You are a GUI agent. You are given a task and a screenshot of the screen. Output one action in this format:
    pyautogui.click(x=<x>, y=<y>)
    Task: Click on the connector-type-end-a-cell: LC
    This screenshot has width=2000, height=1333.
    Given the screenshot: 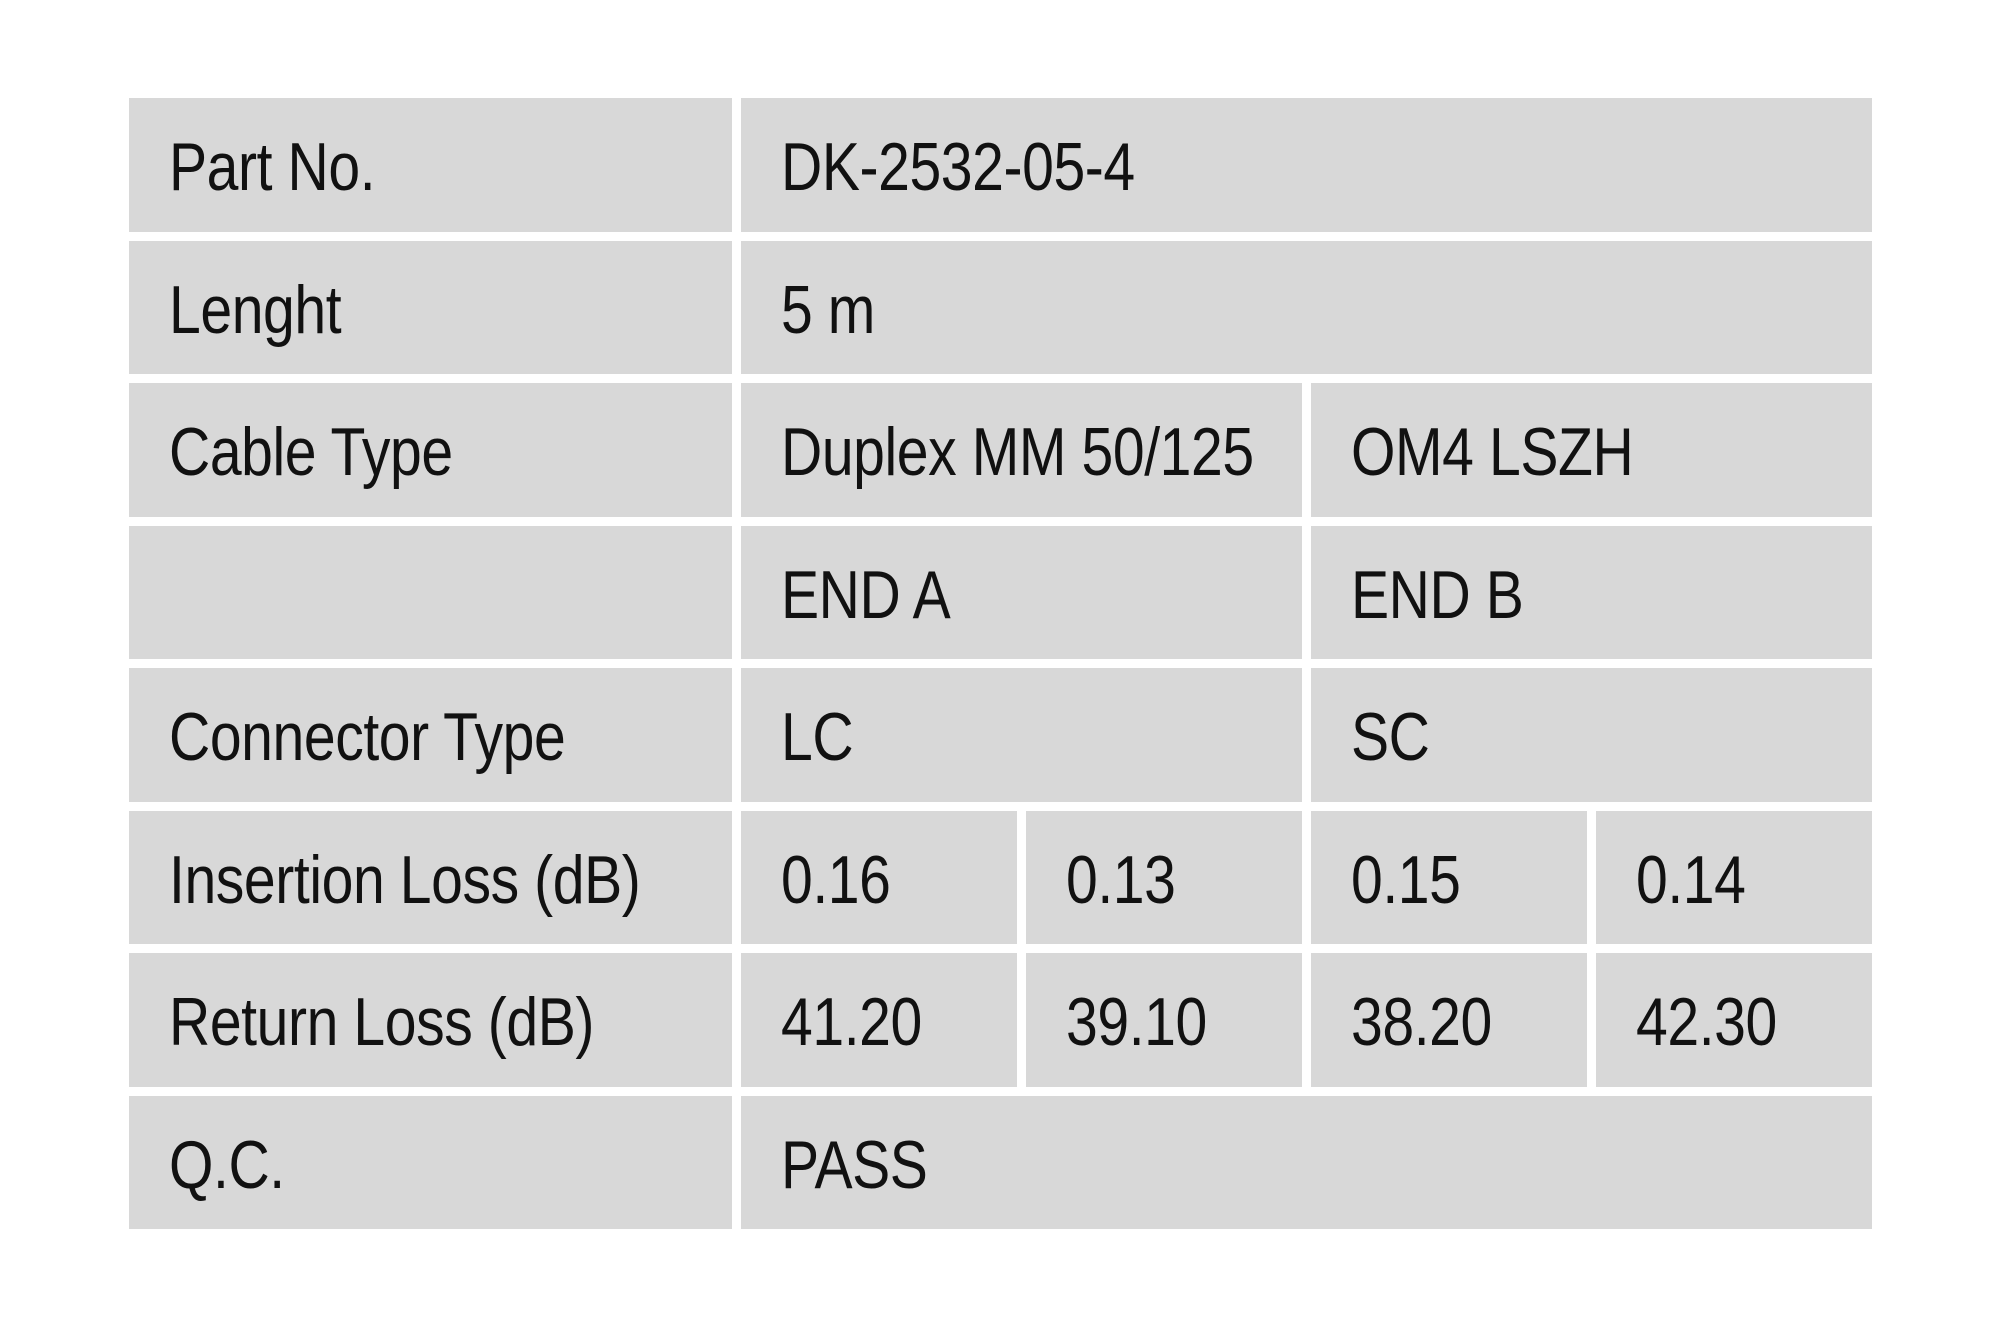 What is the action you would take?
    pyautogui.click(x=1021, y=735)
    